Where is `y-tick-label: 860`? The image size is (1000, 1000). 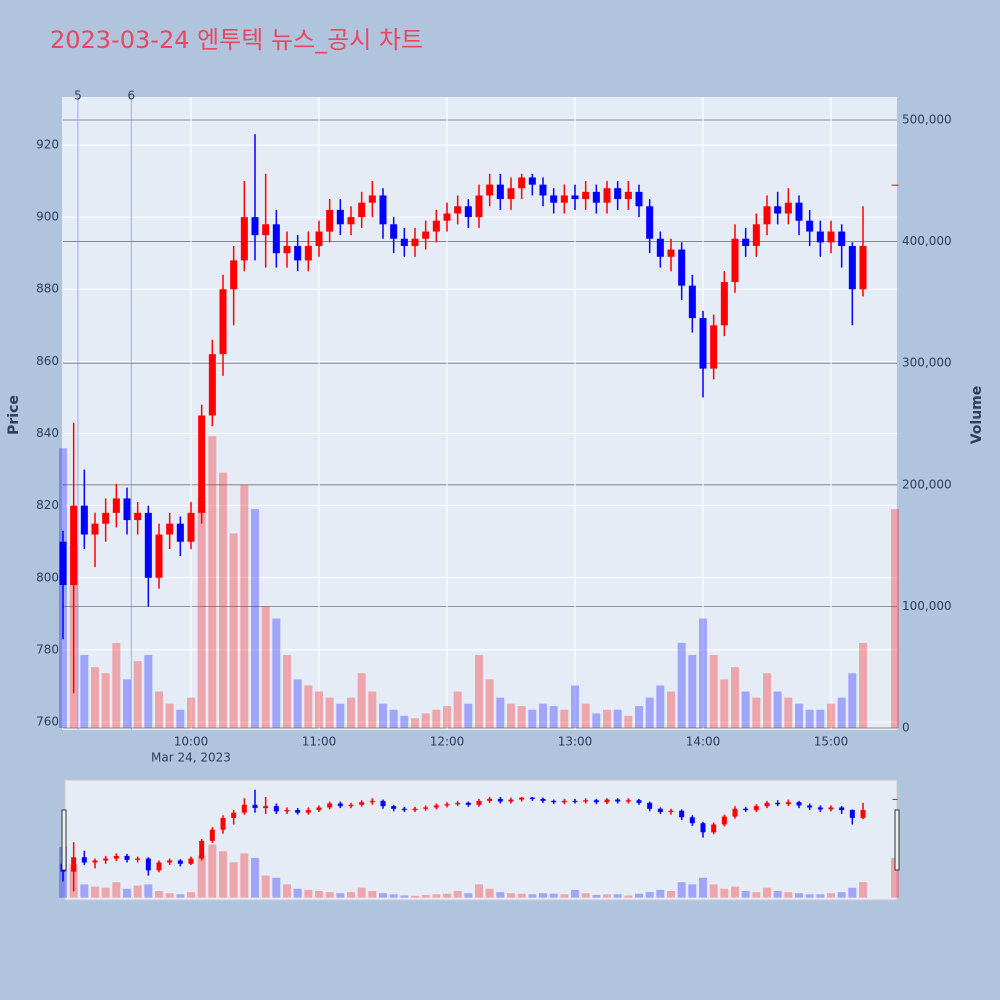
y-tick-label: 860 is located at coordinates (47, 361).